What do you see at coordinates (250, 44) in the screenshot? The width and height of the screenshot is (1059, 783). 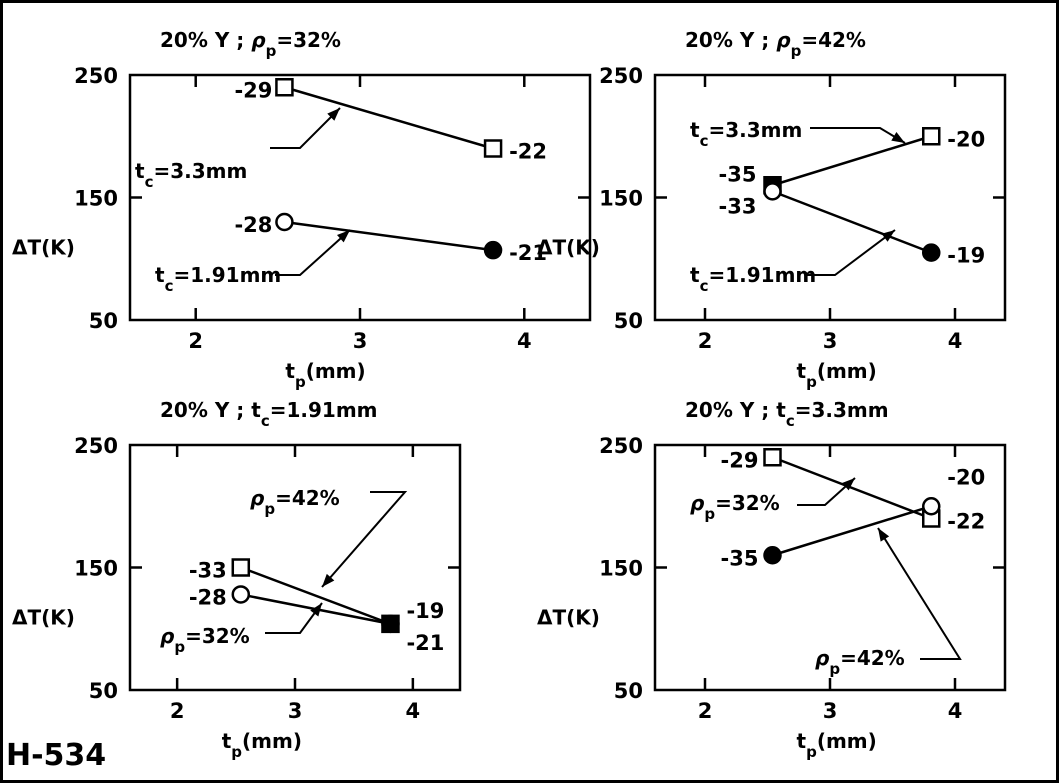 I see `chart-title: 20% Y ; ρp=32%` at bounding box center [250, 44].